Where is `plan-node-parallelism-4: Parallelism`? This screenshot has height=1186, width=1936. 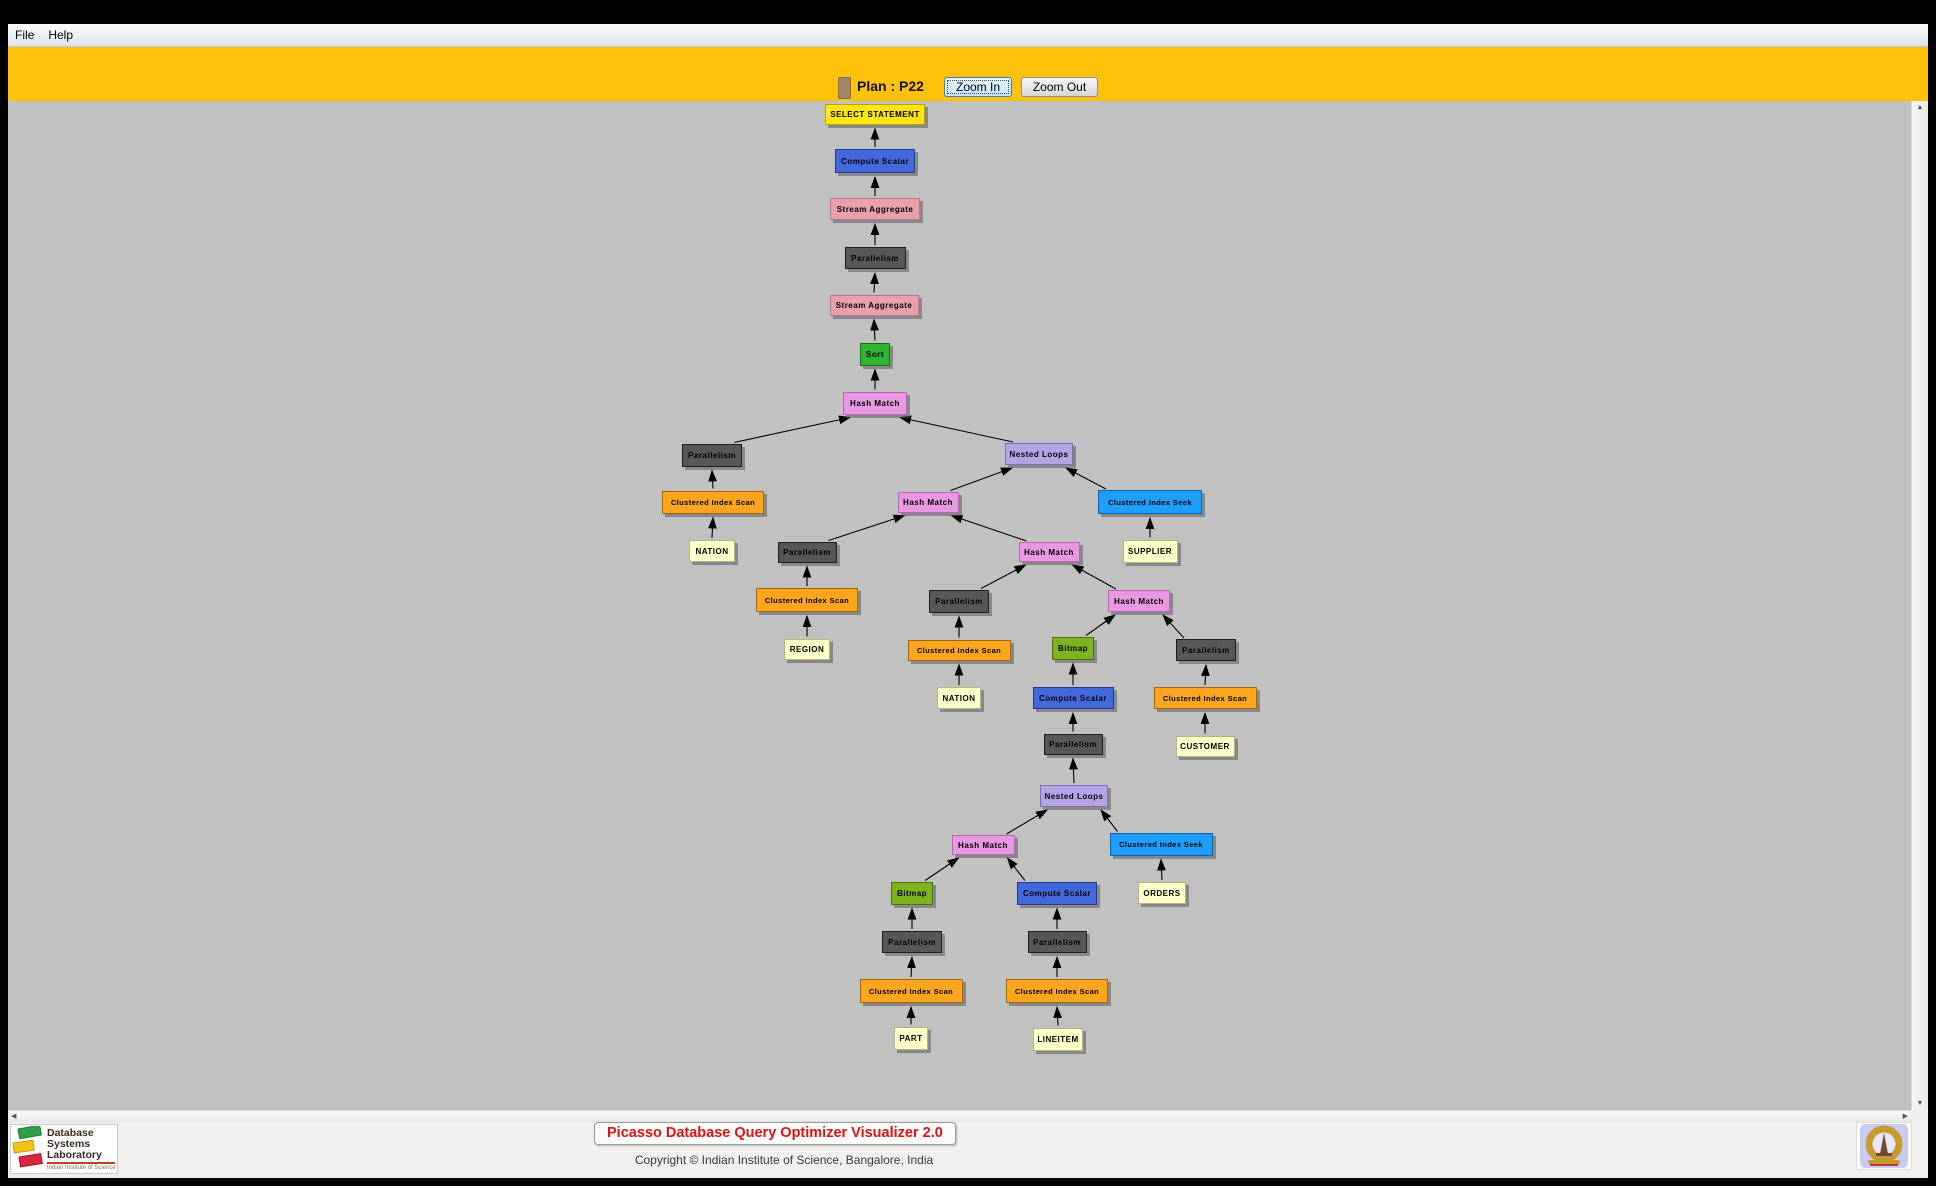 plan-node-parallelism-4: Parallelism is located at coordinates (959, 601).